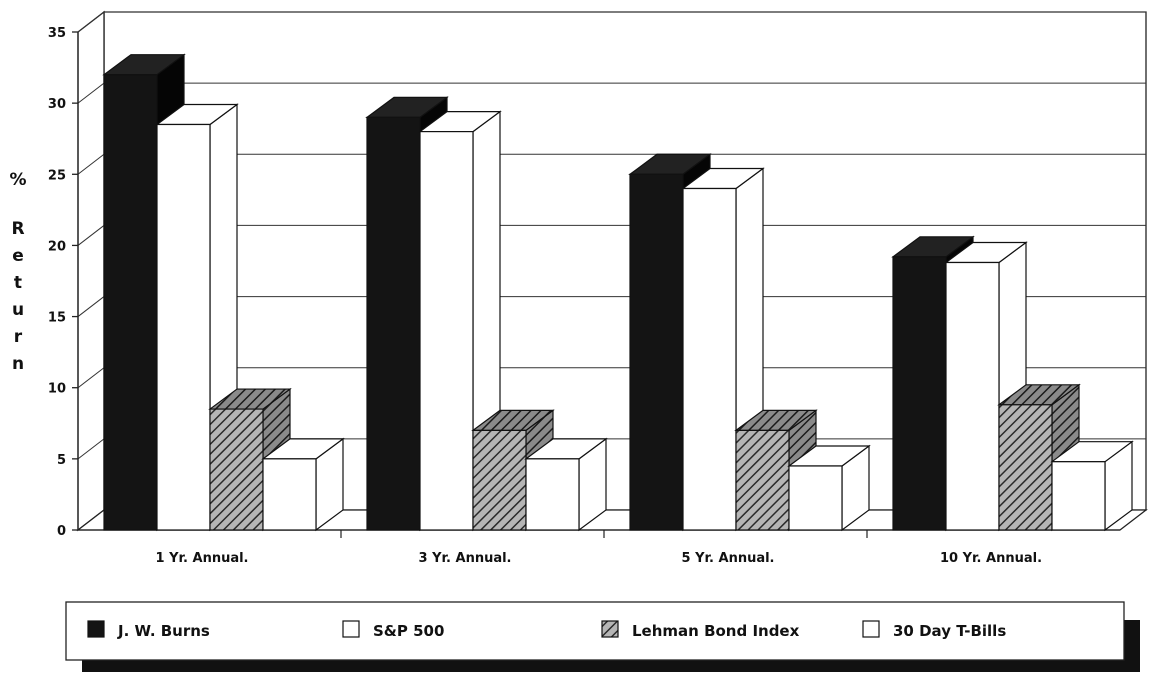  What do you see at coordinates (91, 271) in the screenshot?
I see `left-wall` at bounding box center [91, 271].